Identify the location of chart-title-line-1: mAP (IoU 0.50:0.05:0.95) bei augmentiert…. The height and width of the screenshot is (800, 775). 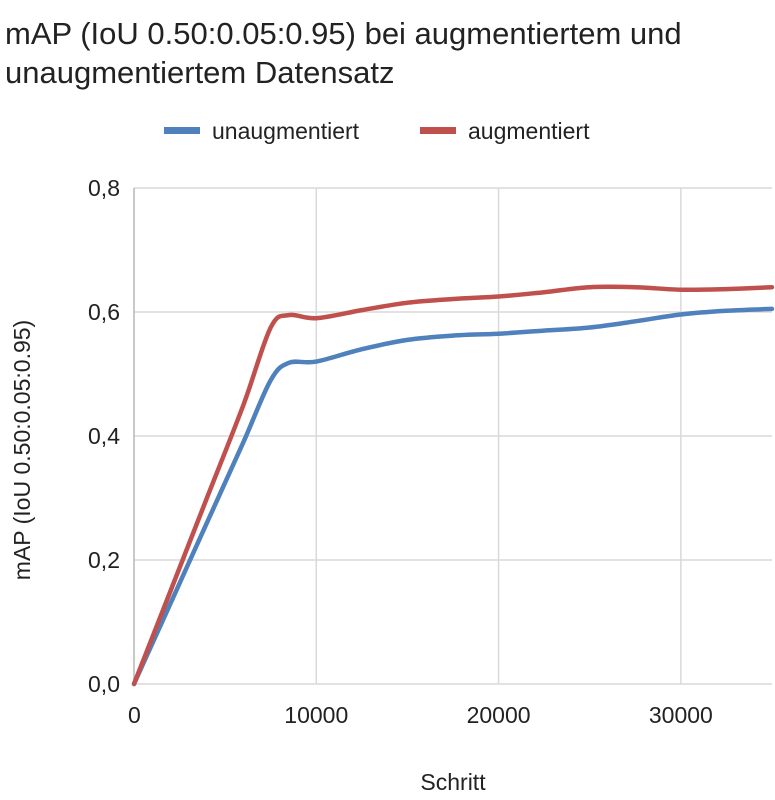
(343, 33).